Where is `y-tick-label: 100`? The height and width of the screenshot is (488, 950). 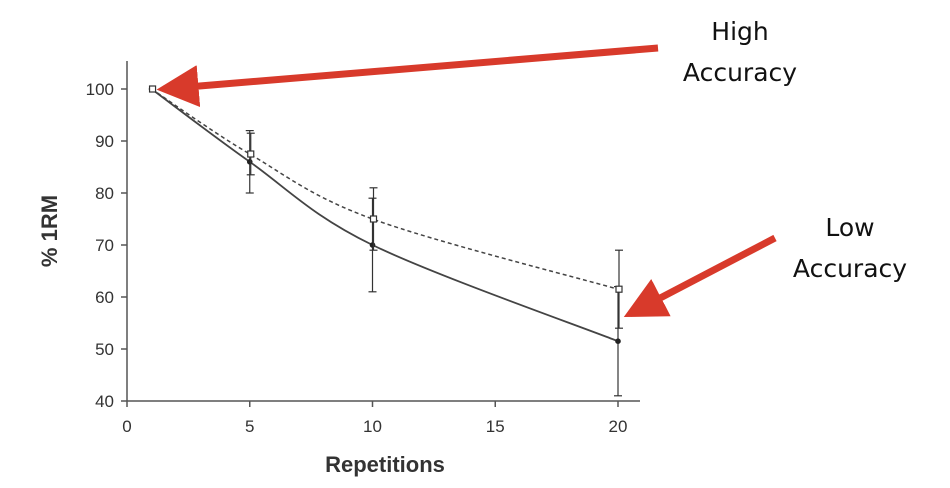 y-tick-label: 100 is located at coordinates (100, 89).